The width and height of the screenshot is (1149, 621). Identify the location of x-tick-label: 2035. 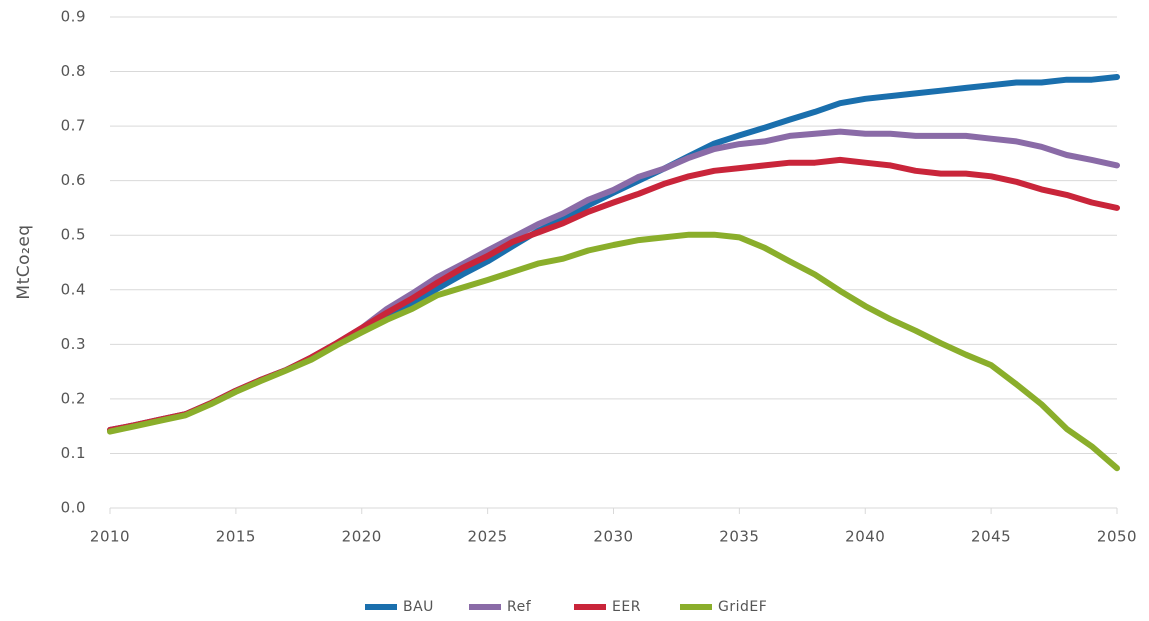
(739, 537).